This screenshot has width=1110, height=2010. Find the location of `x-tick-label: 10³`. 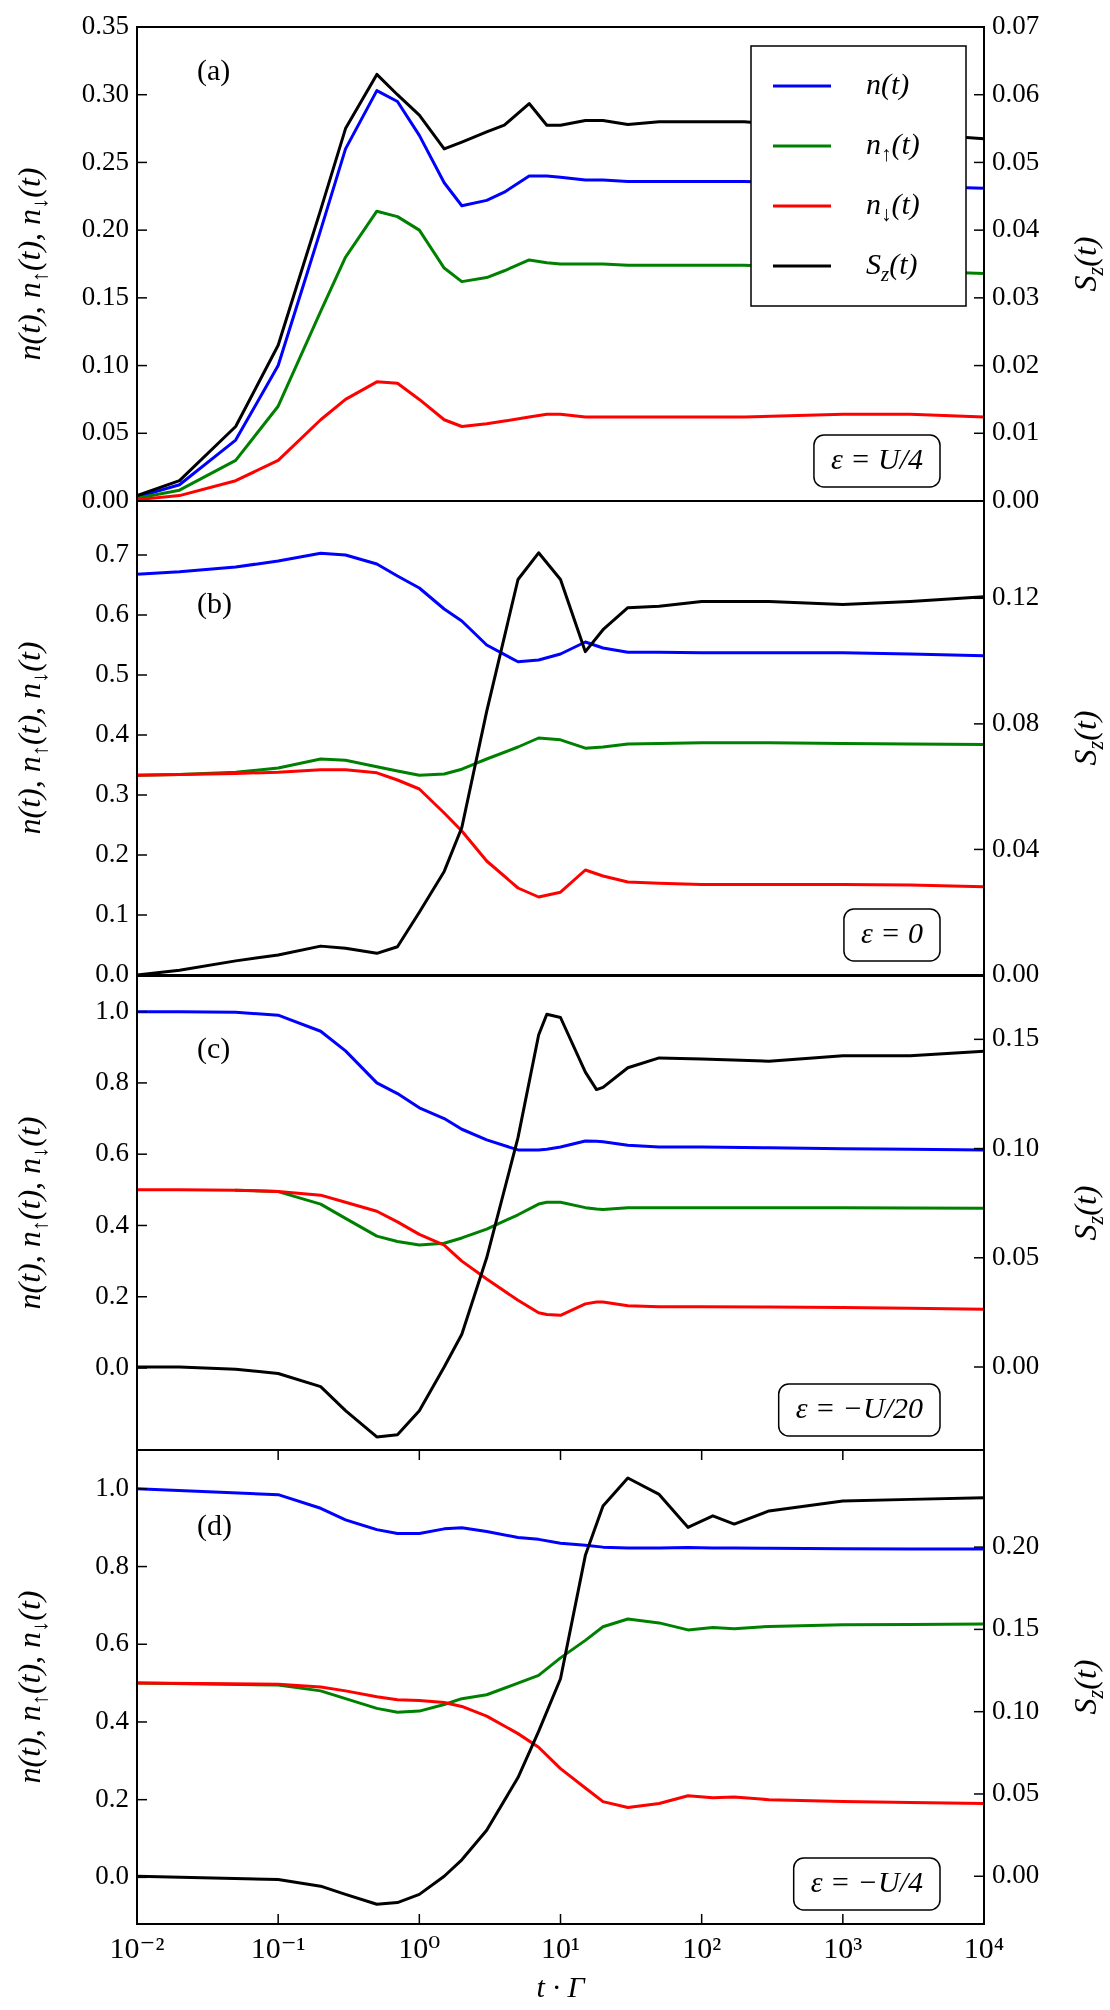

x-tick-label: 10³ is located at coordinates (843, 1947).